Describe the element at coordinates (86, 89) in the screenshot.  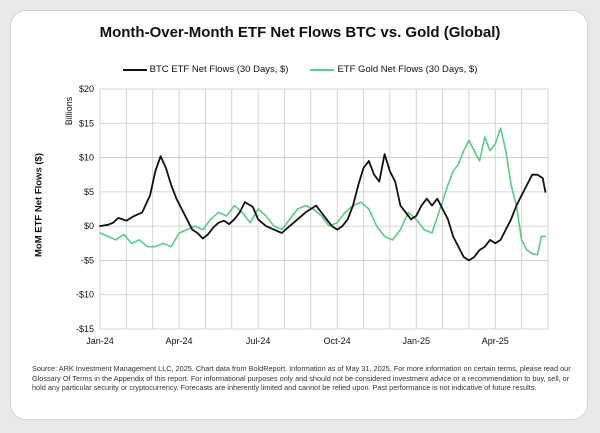
I see `y-tick-label: $20` at that location.